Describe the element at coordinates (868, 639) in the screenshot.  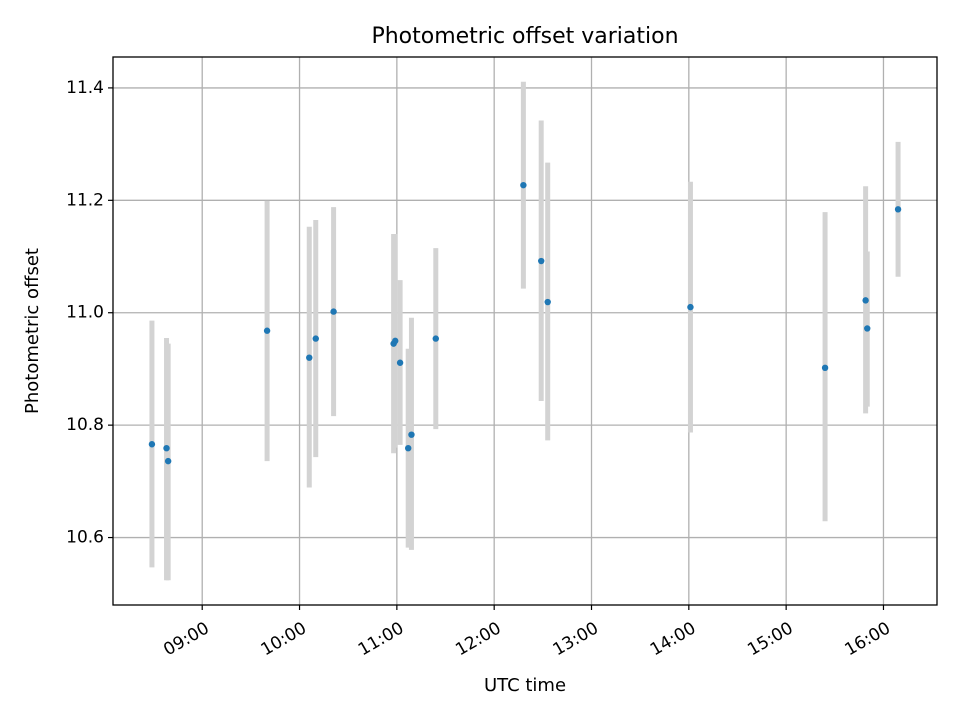
I see `x-tick-label: 16:00` at that location.